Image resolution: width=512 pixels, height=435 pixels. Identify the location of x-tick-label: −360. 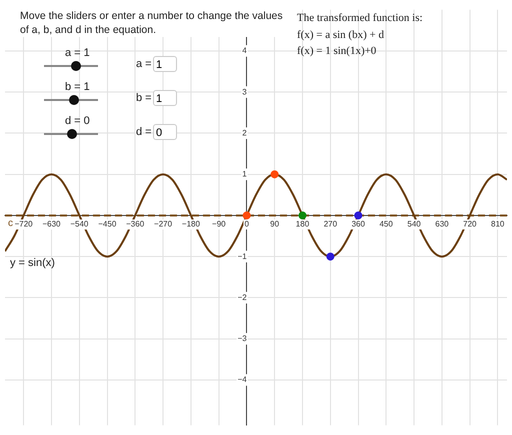
(135, 224).